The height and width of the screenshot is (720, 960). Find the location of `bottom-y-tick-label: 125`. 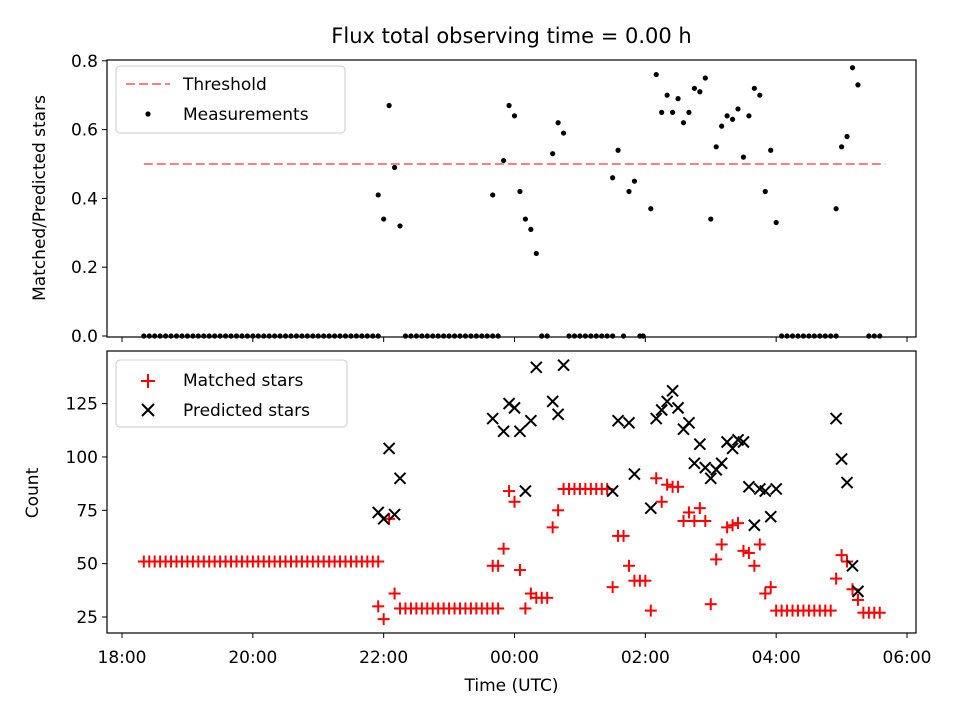

bottom-y-tick-label: 125 is located at coordinates (82, 405).